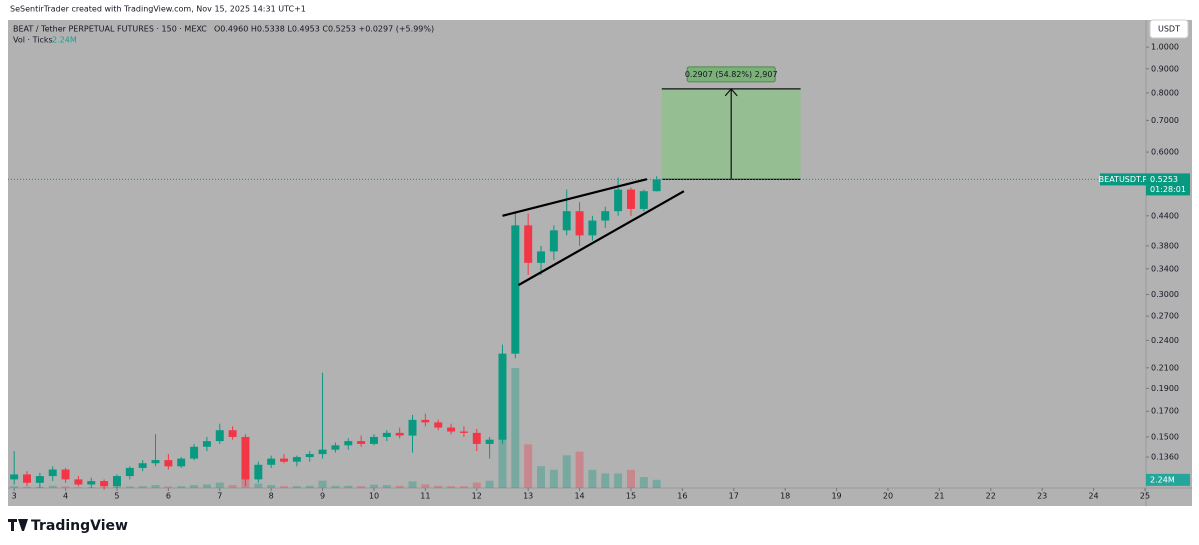 This screenshot has height=545, width=1199. What do you see at coordinates (682, 496) in the screenshot?
I see `x-tick-label: 16` at bounding box center [682, 496].